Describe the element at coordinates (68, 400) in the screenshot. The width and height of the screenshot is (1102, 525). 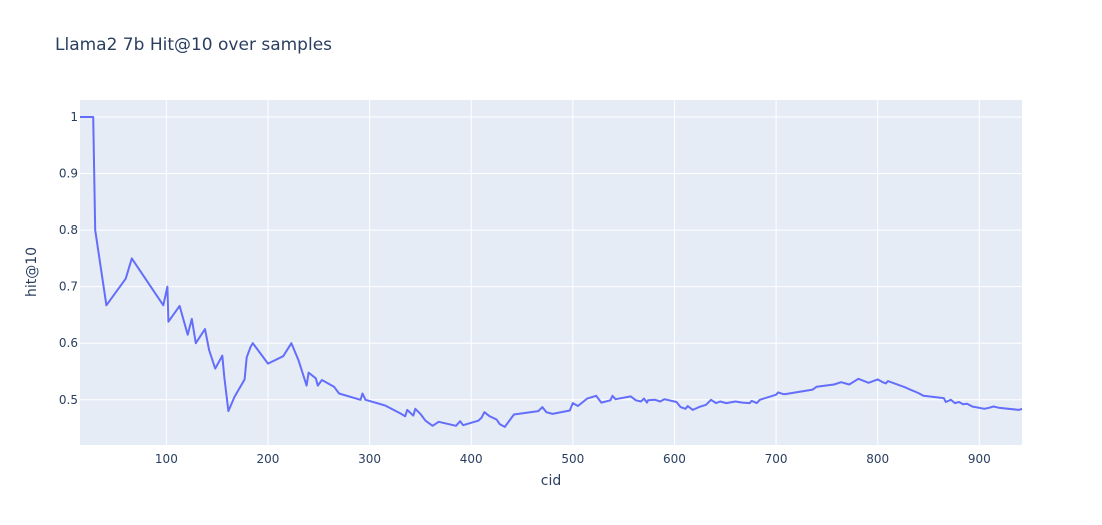
I see `y-tick-label: 0.5` at that location.